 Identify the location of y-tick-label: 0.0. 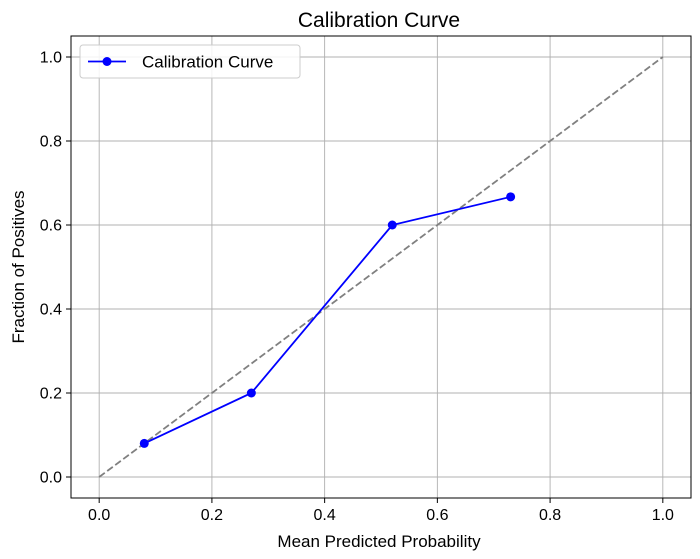
(51, 478).